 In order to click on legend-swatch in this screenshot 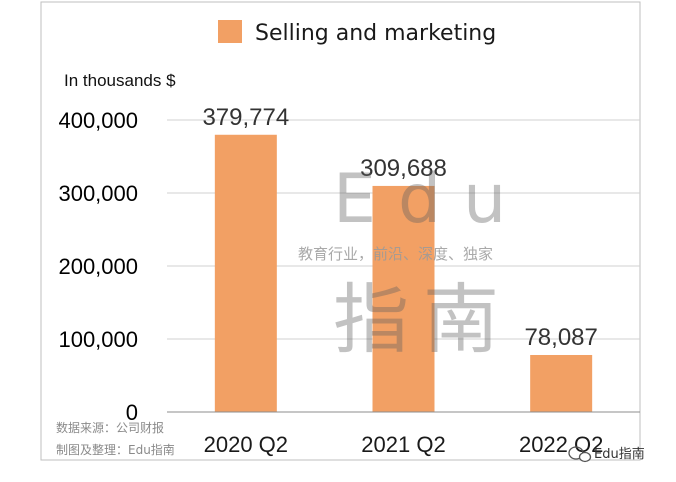, I will do `click(230, 31)`.